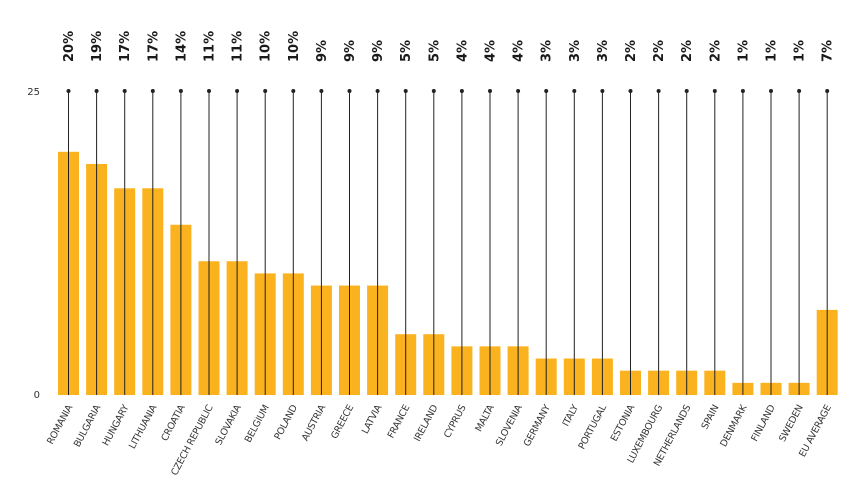  What do you see at coordinates (342, 422) in the screenshot?
I see `category-label: GREECE` at bounding box center [342, 422].